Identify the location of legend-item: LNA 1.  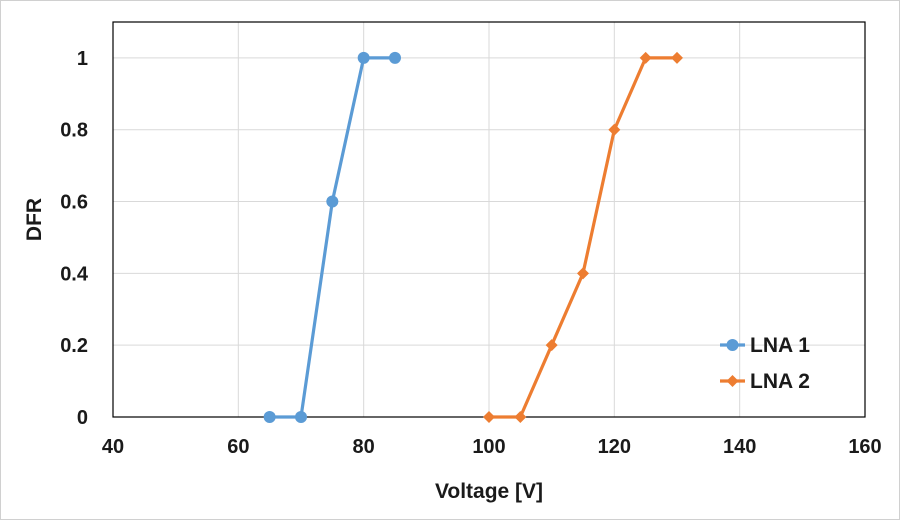
(765, 345).